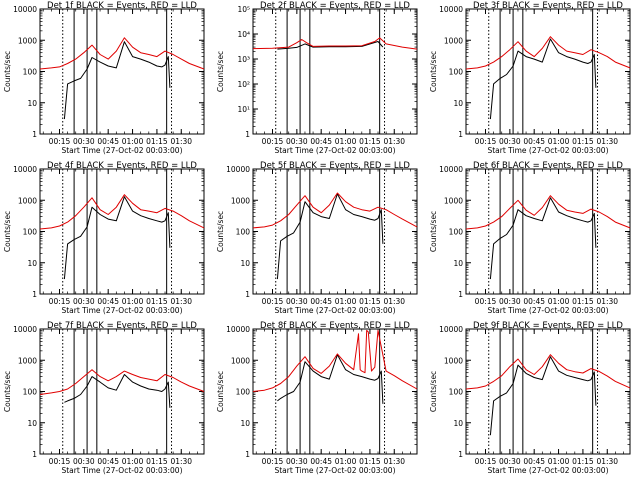 This screenshot has width=640, height=480. Describe the element at coordinates (335, 6) in the screenshot. I see `chart-title: Det 2f BLACK = Events, RED = LLD` at that location.